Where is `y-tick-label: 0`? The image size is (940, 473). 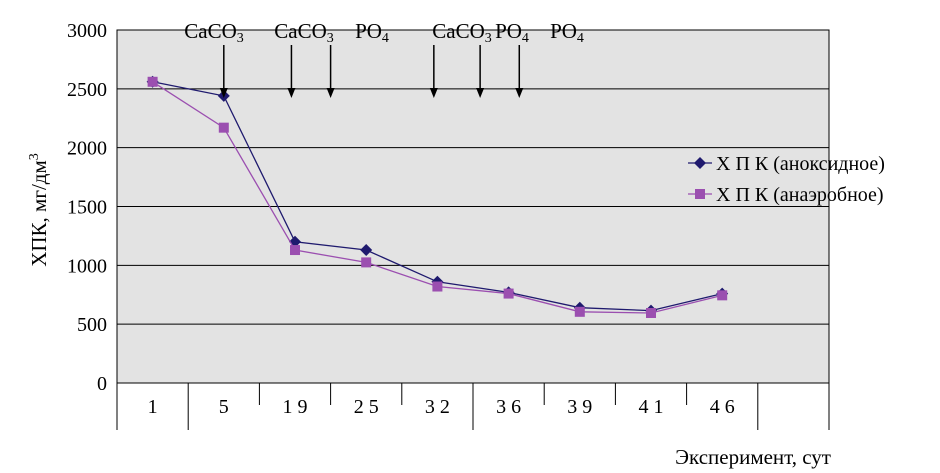
y-tick-label: 0 is located at coordinates (102, 384).